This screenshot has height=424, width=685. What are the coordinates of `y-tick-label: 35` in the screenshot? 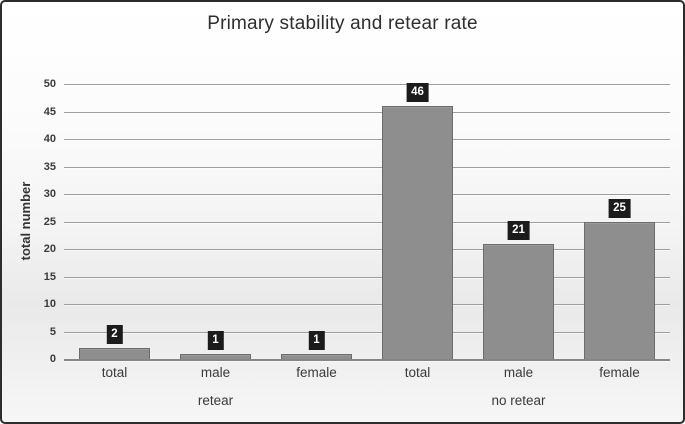 It's located at (49, 166).